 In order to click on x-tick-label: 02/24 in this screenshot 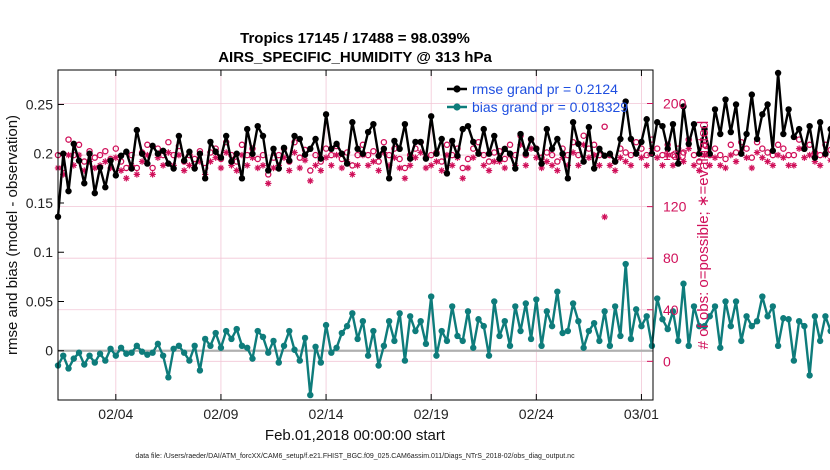, I will do `click(536, 414)`.